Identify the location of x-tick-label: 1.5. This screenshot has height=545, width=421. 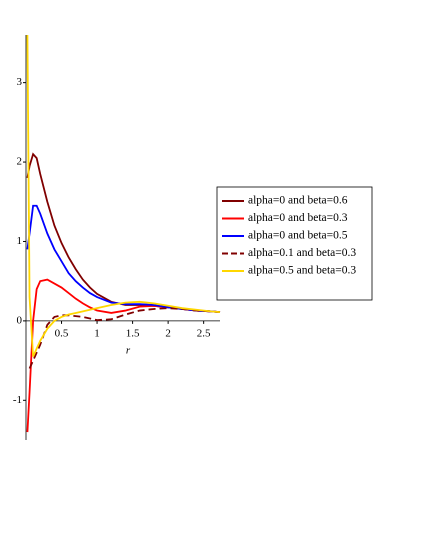
(133, 333).